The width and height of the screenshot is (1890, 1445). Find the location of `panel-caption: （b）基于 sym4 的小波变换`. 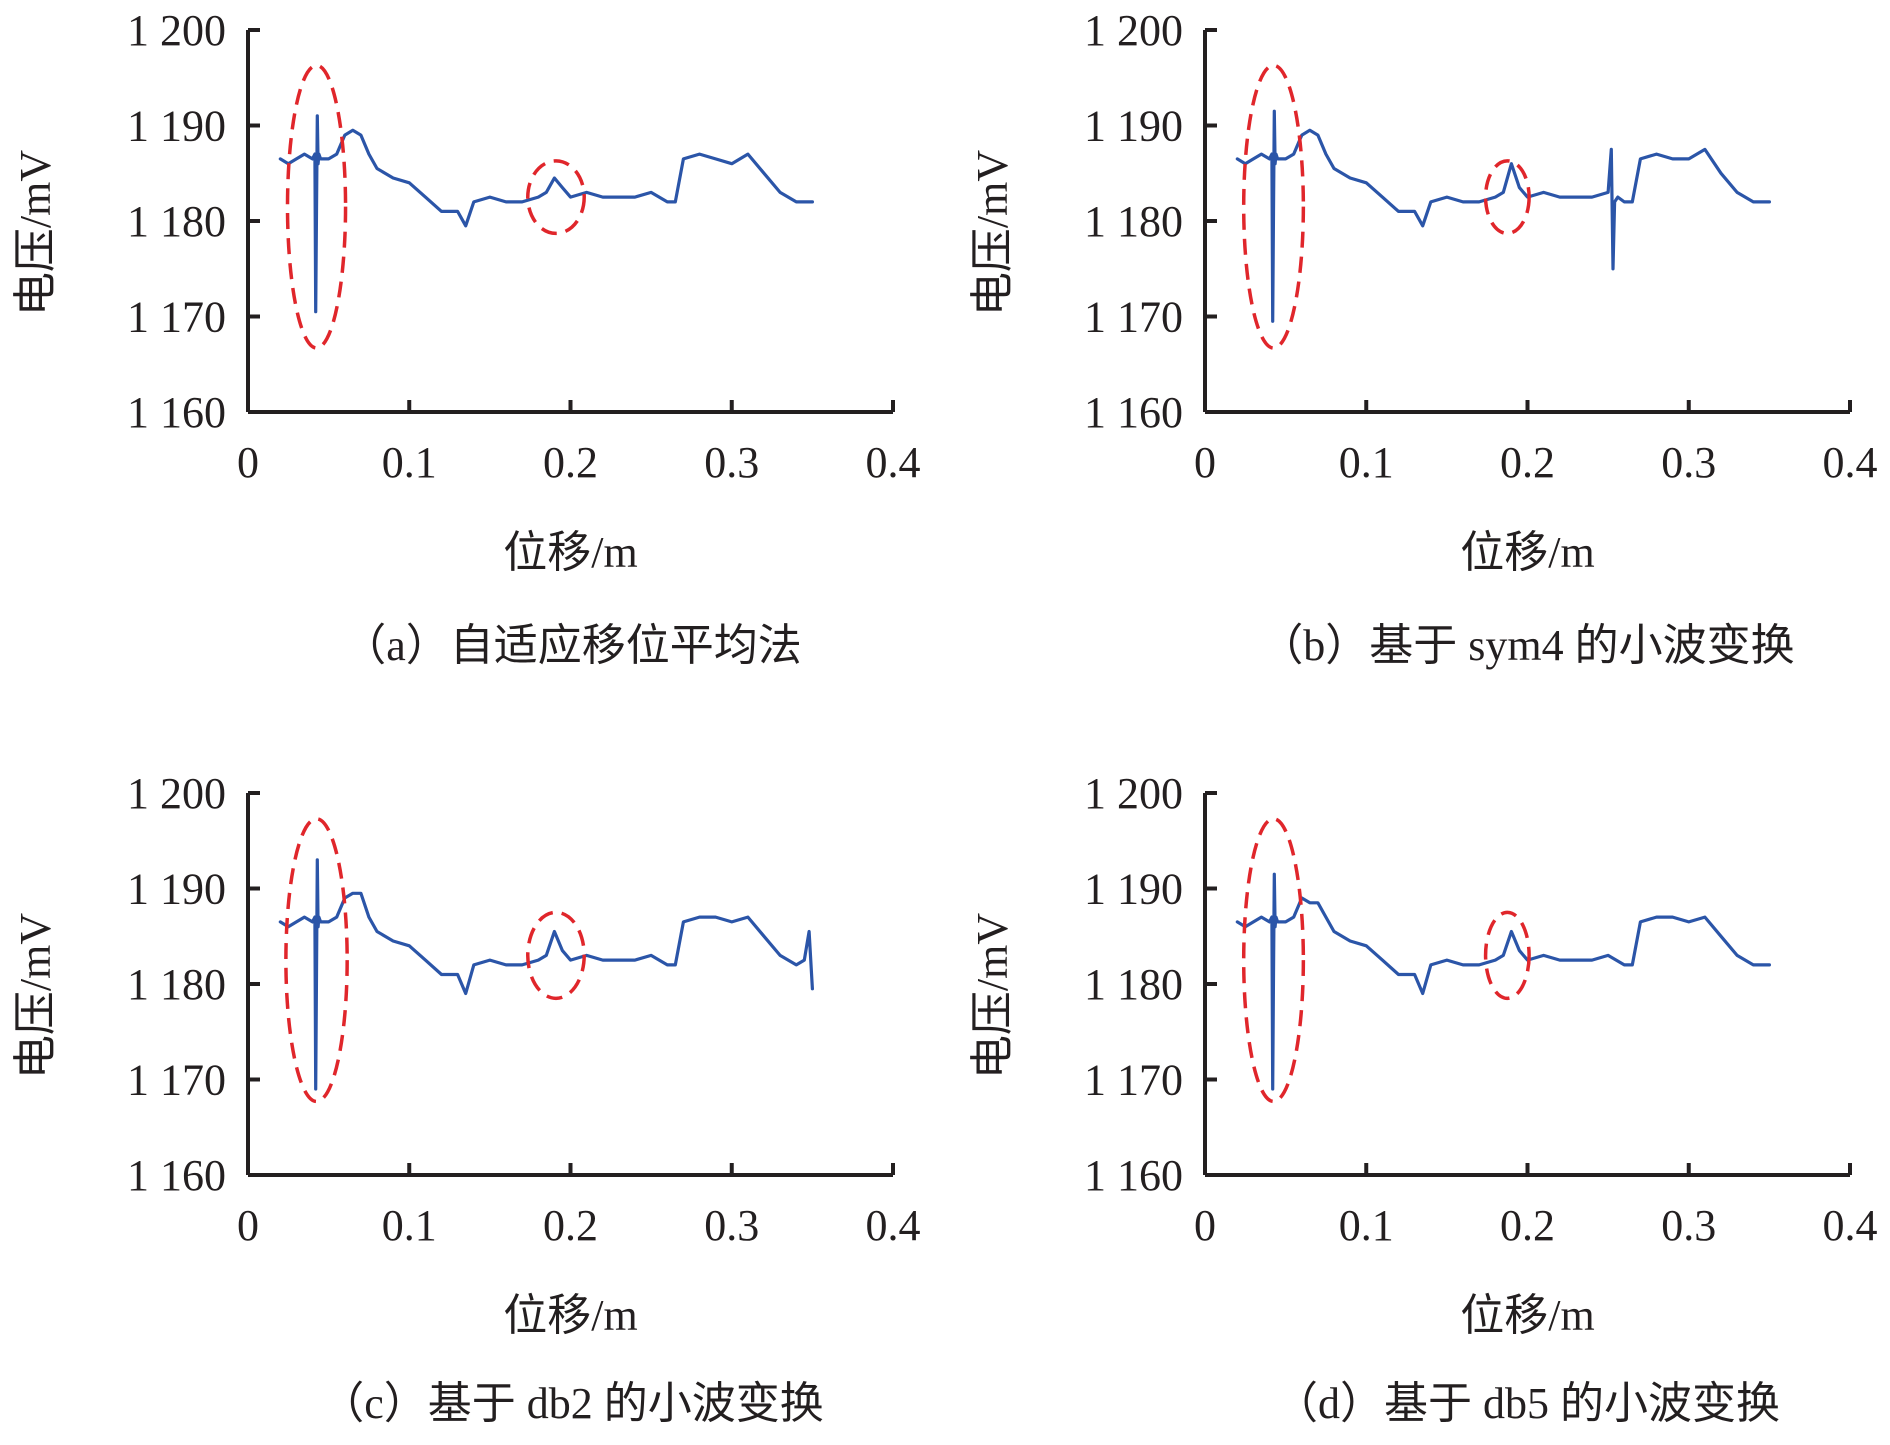

panel-caption: （b）基于 sym4 的小波变换 is located at coordinates (1526, 645).